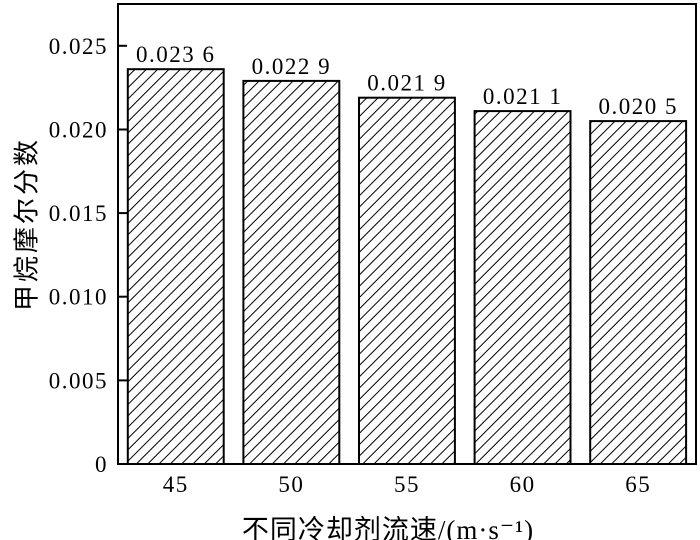 The width and height of the screenshot is (700, 540). I want to click on x-tick-label: 65, so click(638, 484).